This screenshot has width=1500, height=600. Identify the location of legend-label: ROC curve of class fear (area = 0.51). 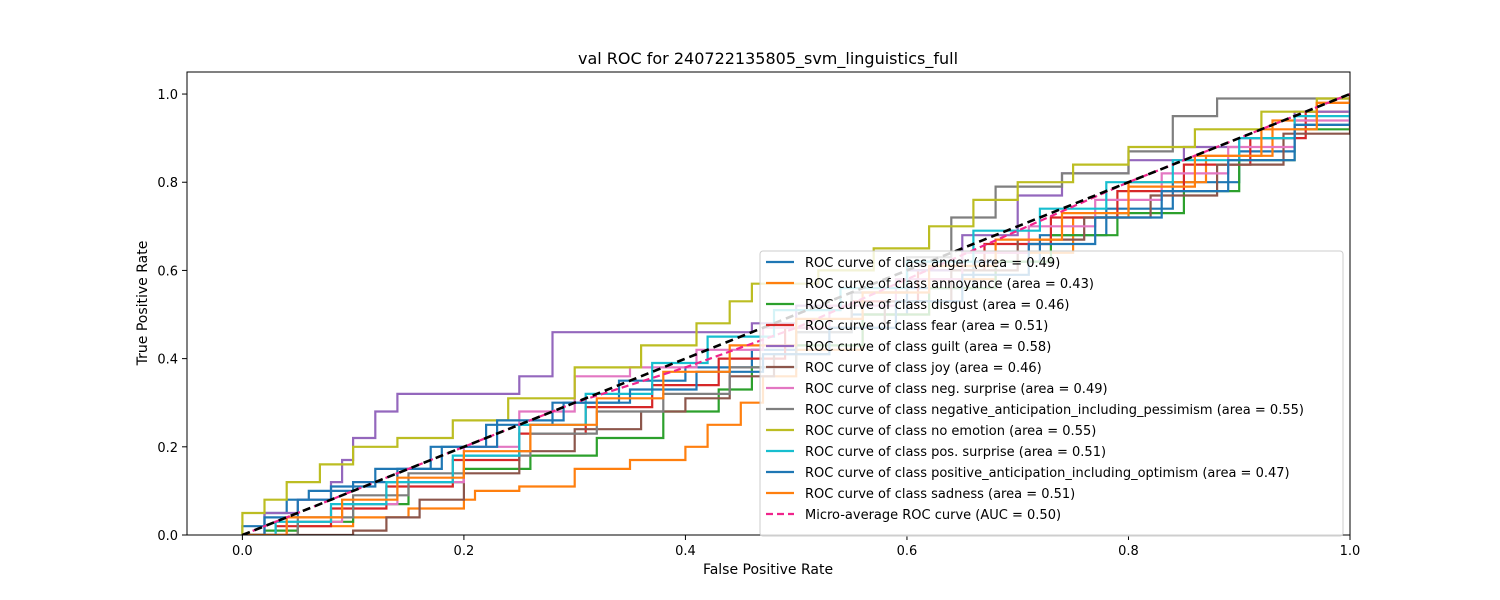
(926, 326).